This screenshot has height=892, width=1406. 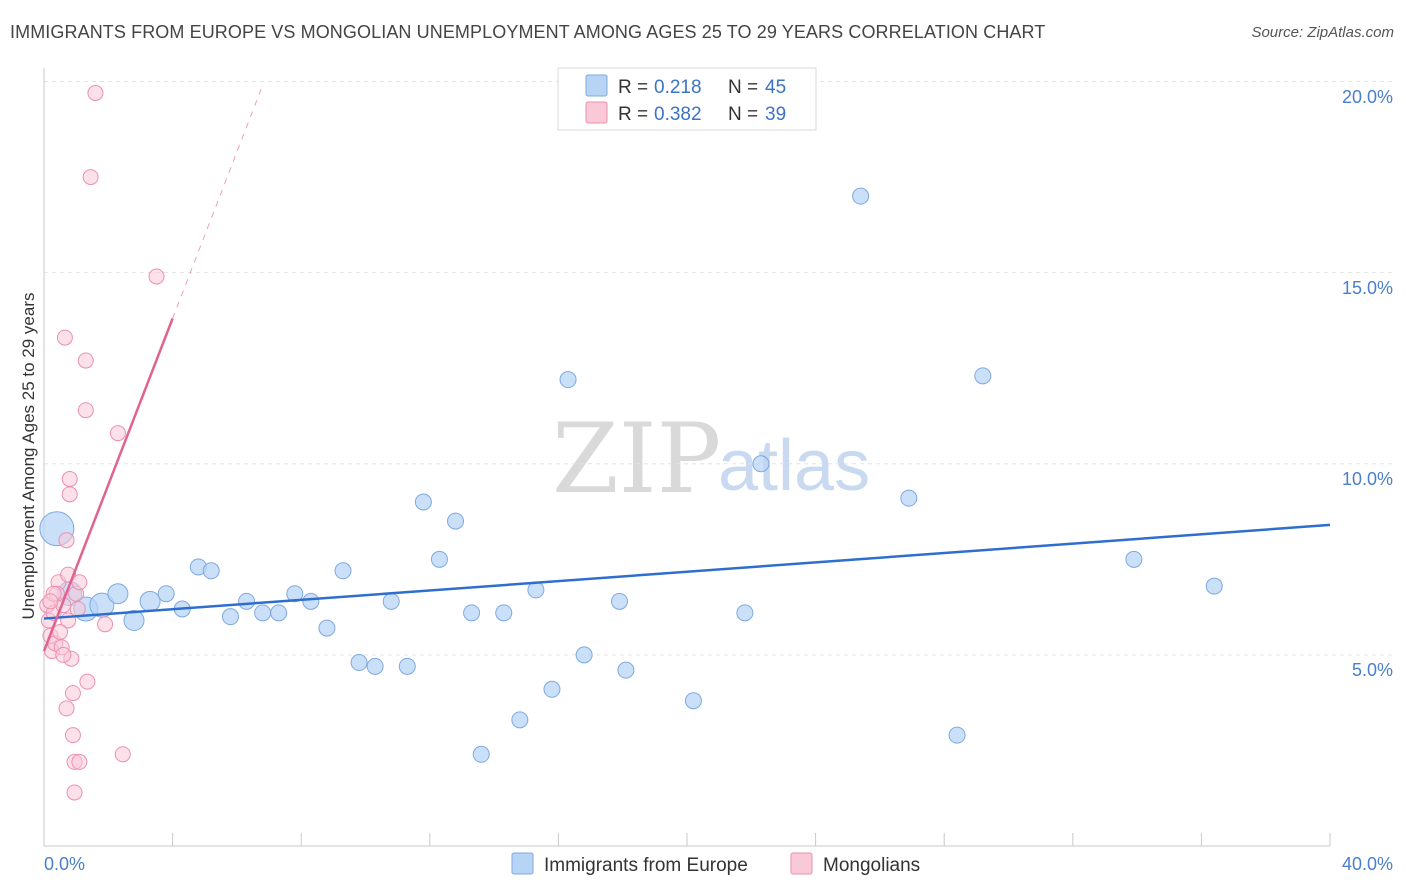 What do you see at coordinates (687, 571) in the screenshot?
I see `europe-trendline` at bounding box center [687, 571].